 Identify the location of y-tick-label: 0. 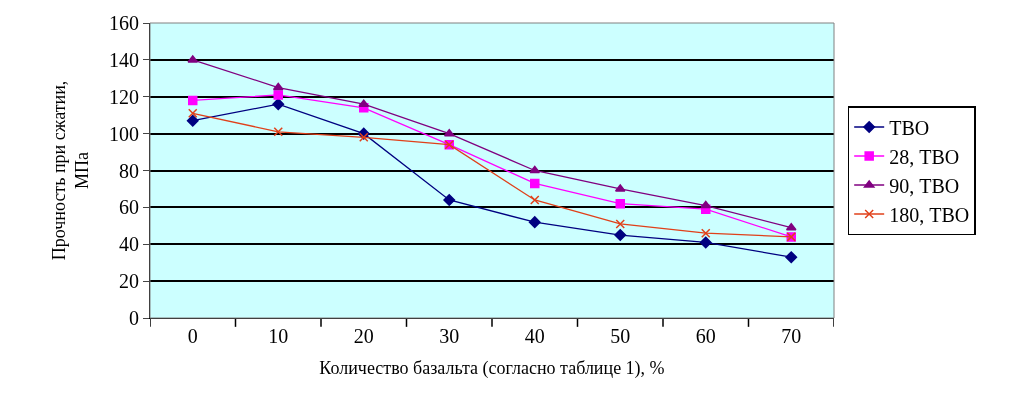
(134, 318).